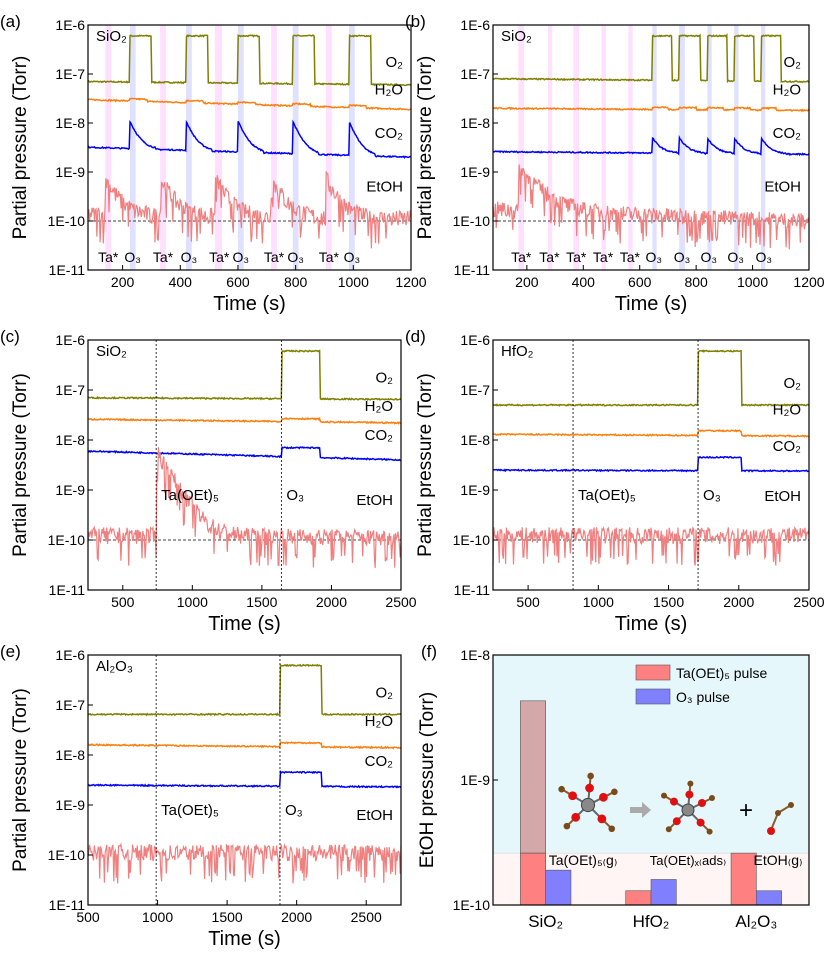  Describe the element at coordinates (653, 696) in the screenshot. I see `legend-swatch` at that location.